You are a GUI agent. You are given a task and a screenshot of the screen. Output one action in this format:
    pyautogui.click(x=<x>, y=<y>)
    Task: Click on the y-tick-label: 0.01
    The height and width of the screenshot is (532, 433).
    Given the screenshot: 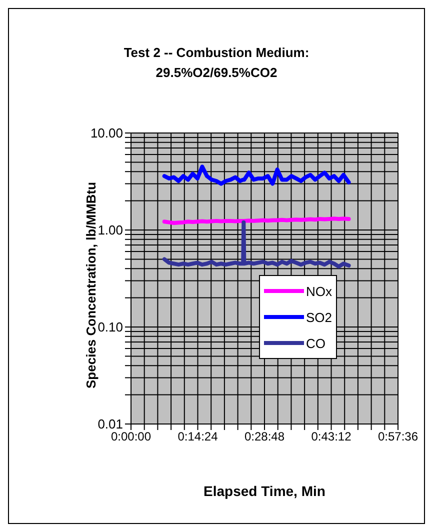 What is the action you would take?
    pyautogui.click(x=110, y=424)
    